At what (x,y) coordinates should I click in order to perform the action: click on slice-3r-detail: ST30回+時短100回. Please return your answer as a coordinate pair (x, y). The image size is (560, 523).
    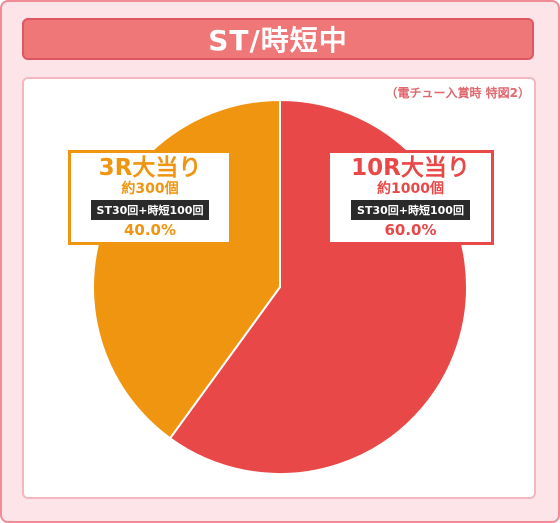
    Looking at the image, I should click on (150, 210).